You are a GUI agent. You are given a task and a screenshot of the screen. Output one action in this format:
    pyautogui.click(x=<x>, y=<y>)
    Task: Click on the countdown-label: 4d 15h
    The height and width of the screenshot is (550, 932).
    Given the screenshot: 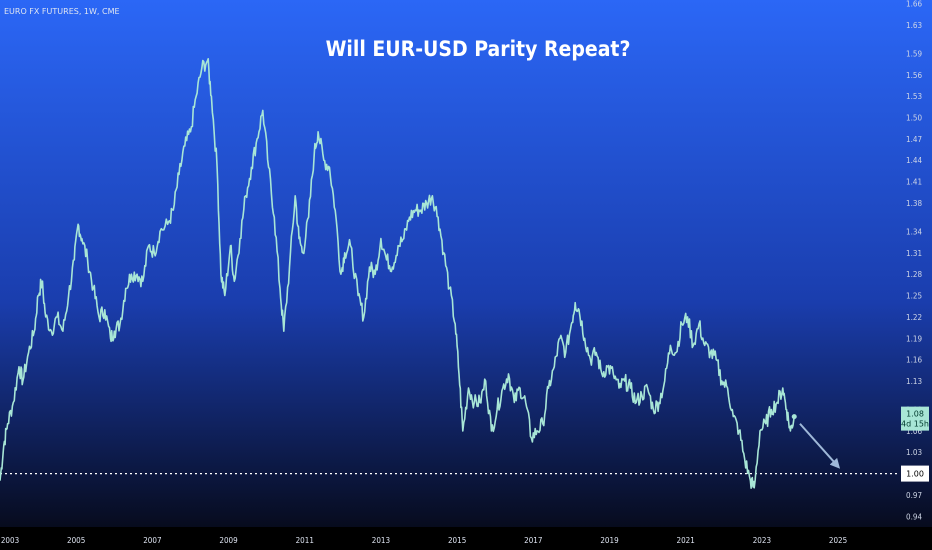 What is the action you would take?
    pyautogui.click(x=915, y=424)
    